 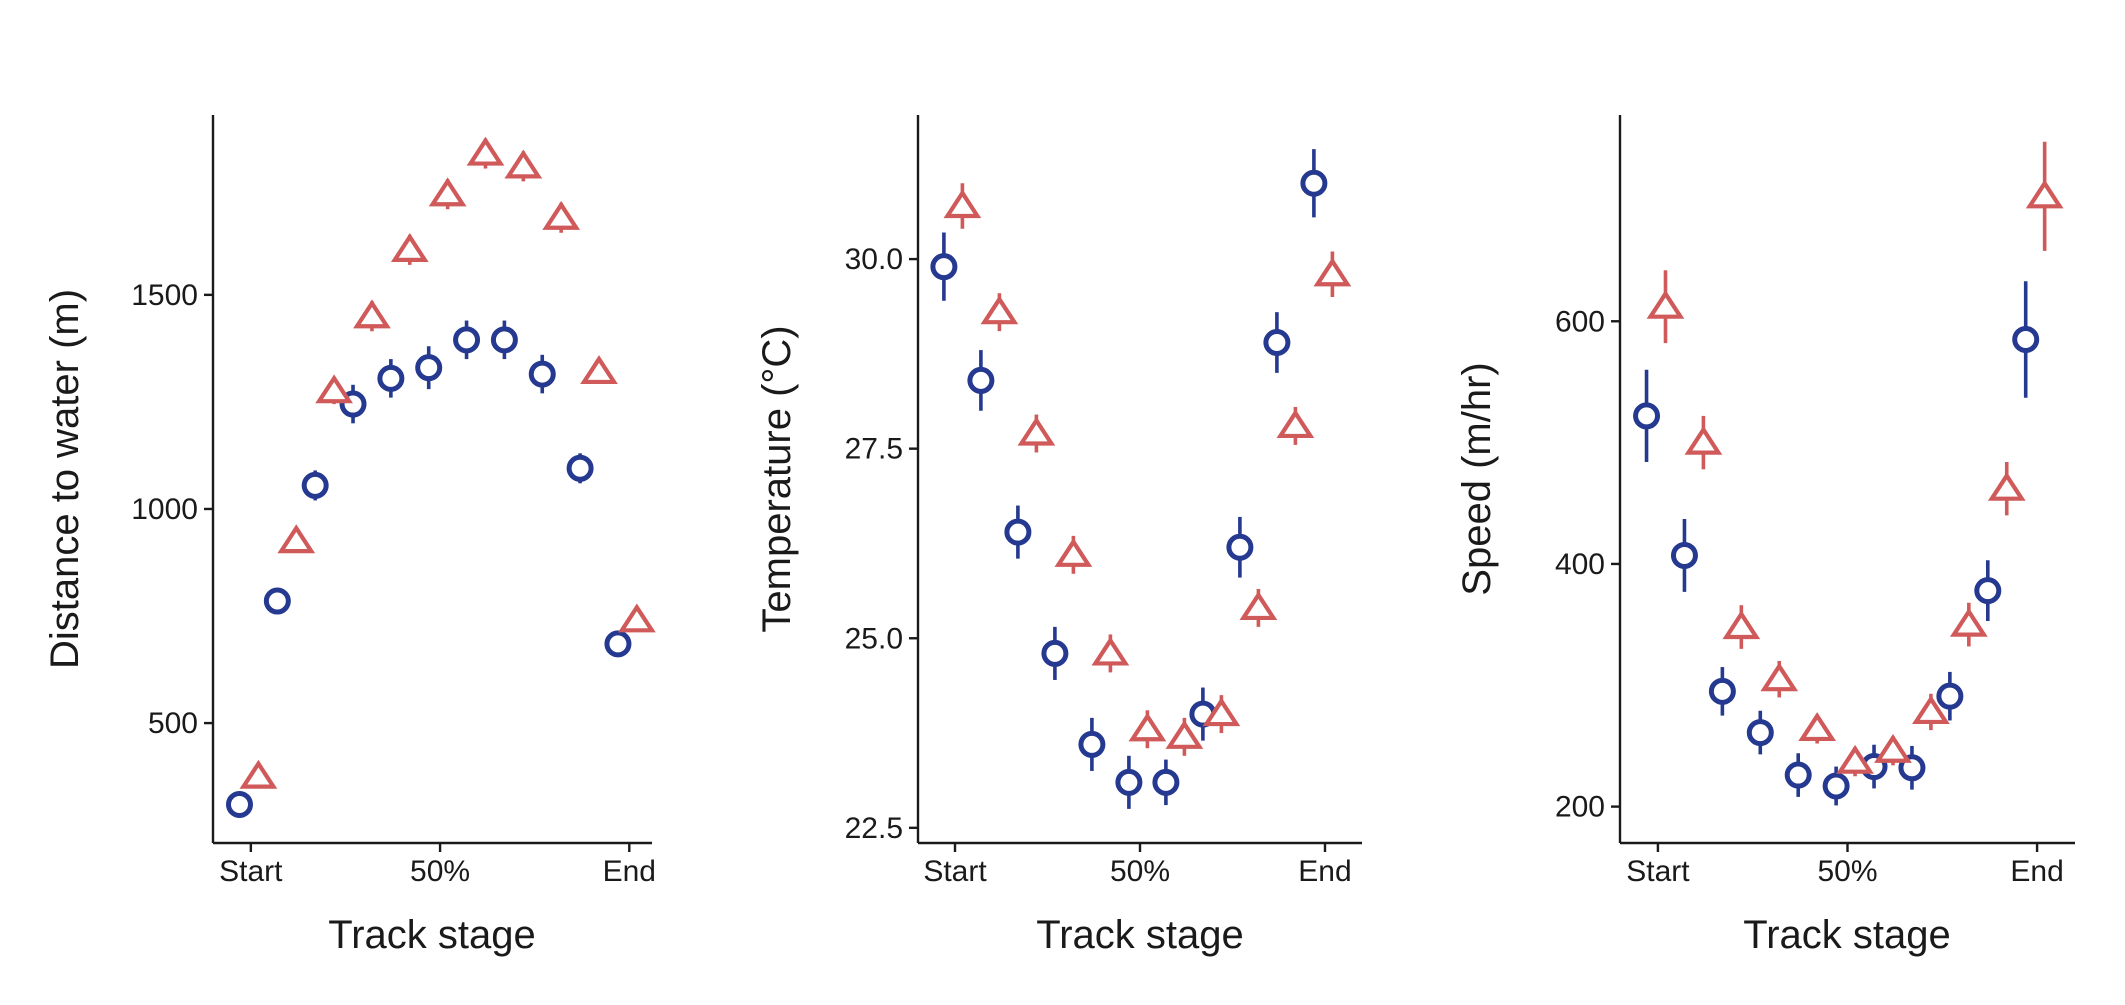 I want to click on y-tick-label: 200, so click(x=1580, y=807).